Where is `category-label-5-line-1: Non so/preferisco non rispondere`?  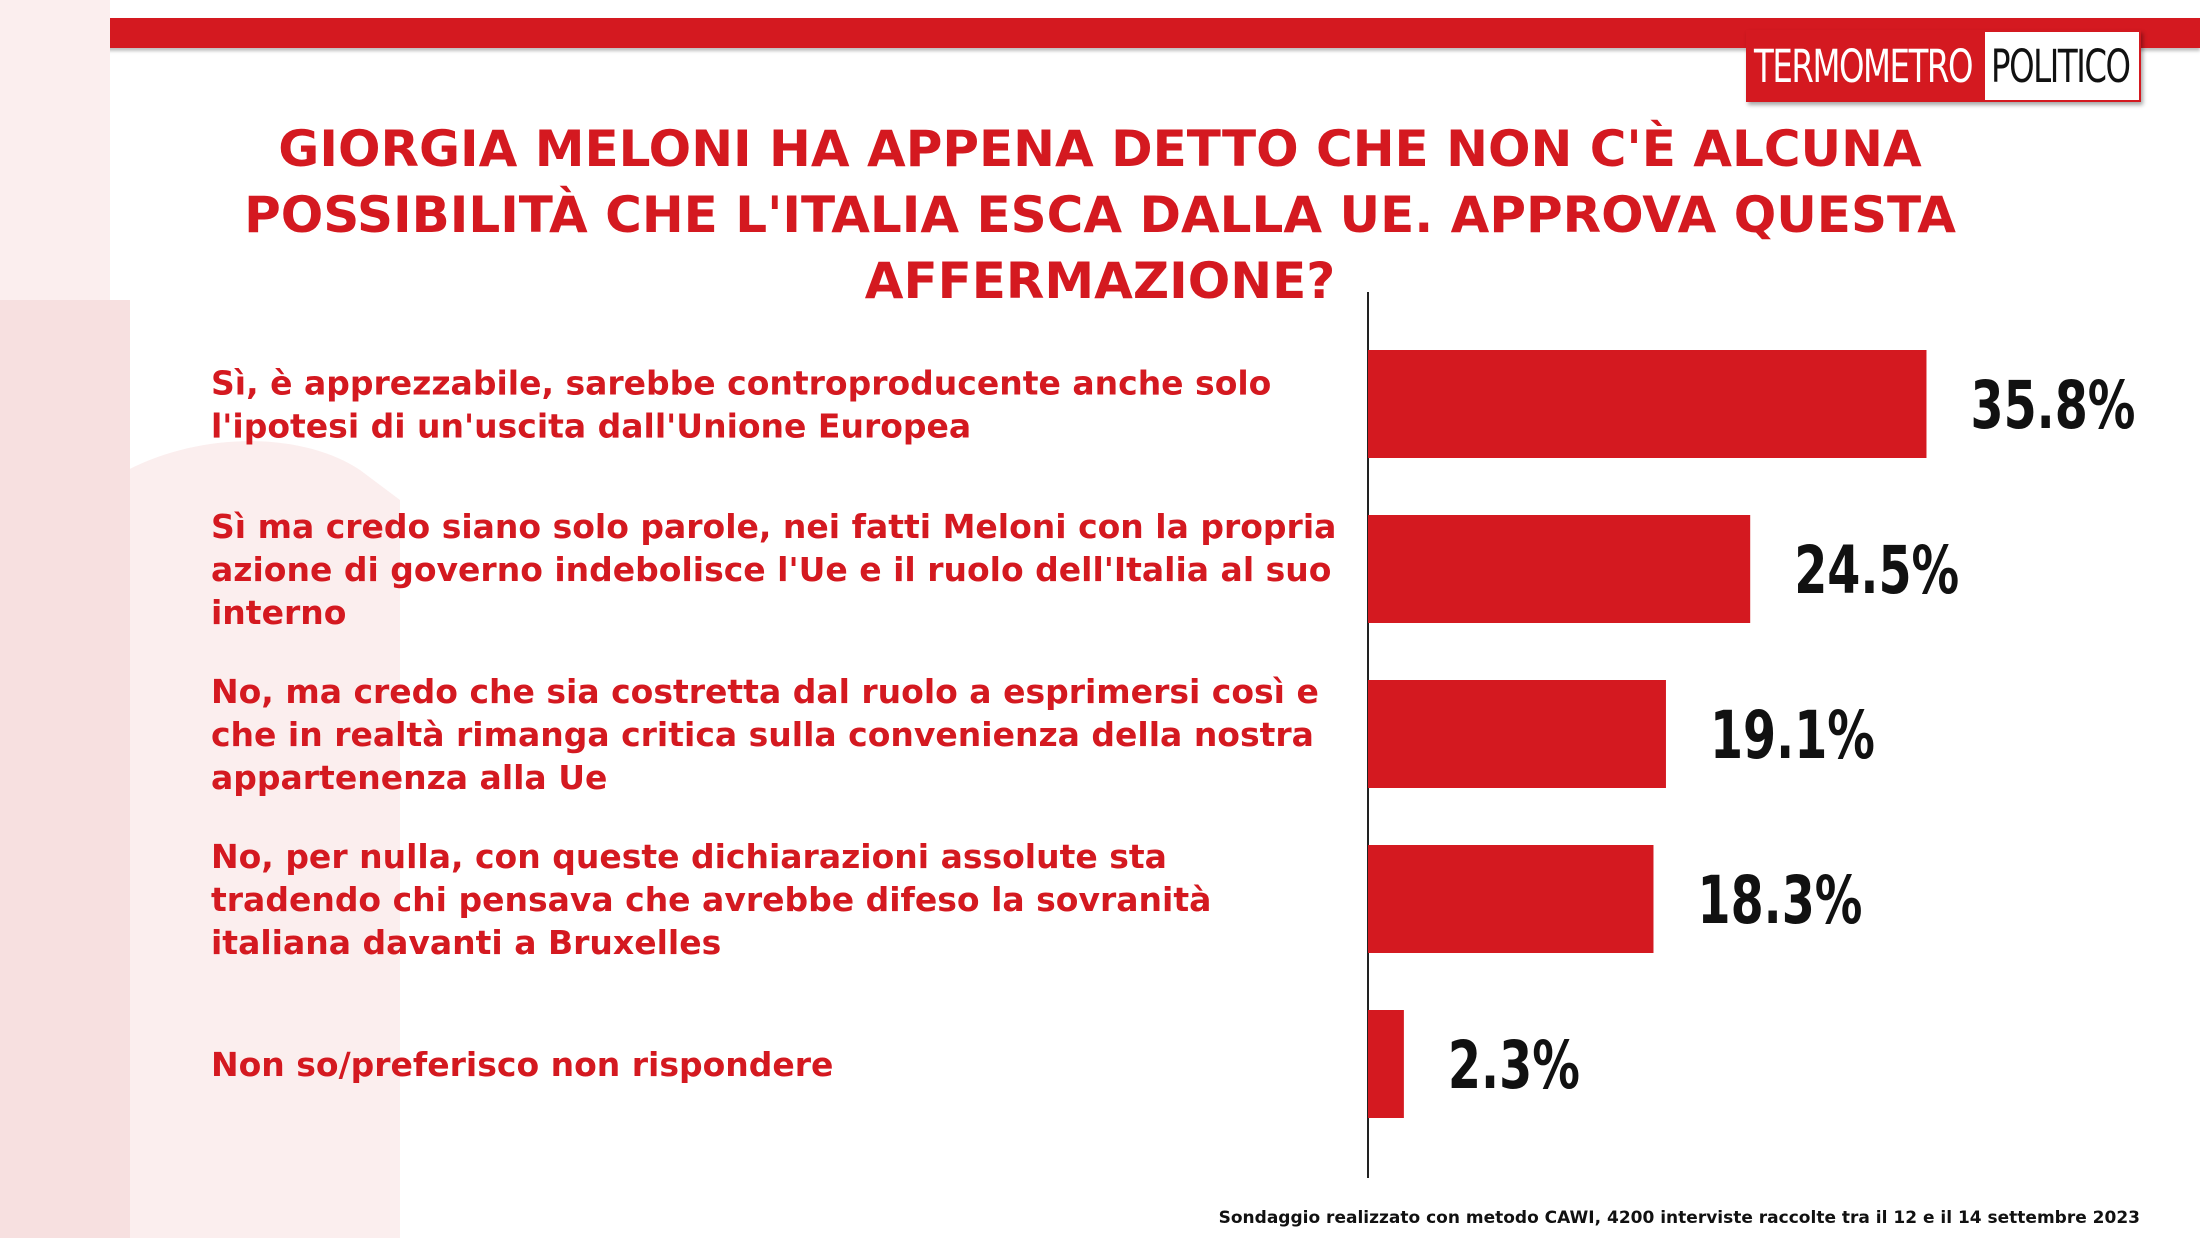
category-label-5-line-1: Non so/preferisco non rispondere is located at coordinates (522, 1064).